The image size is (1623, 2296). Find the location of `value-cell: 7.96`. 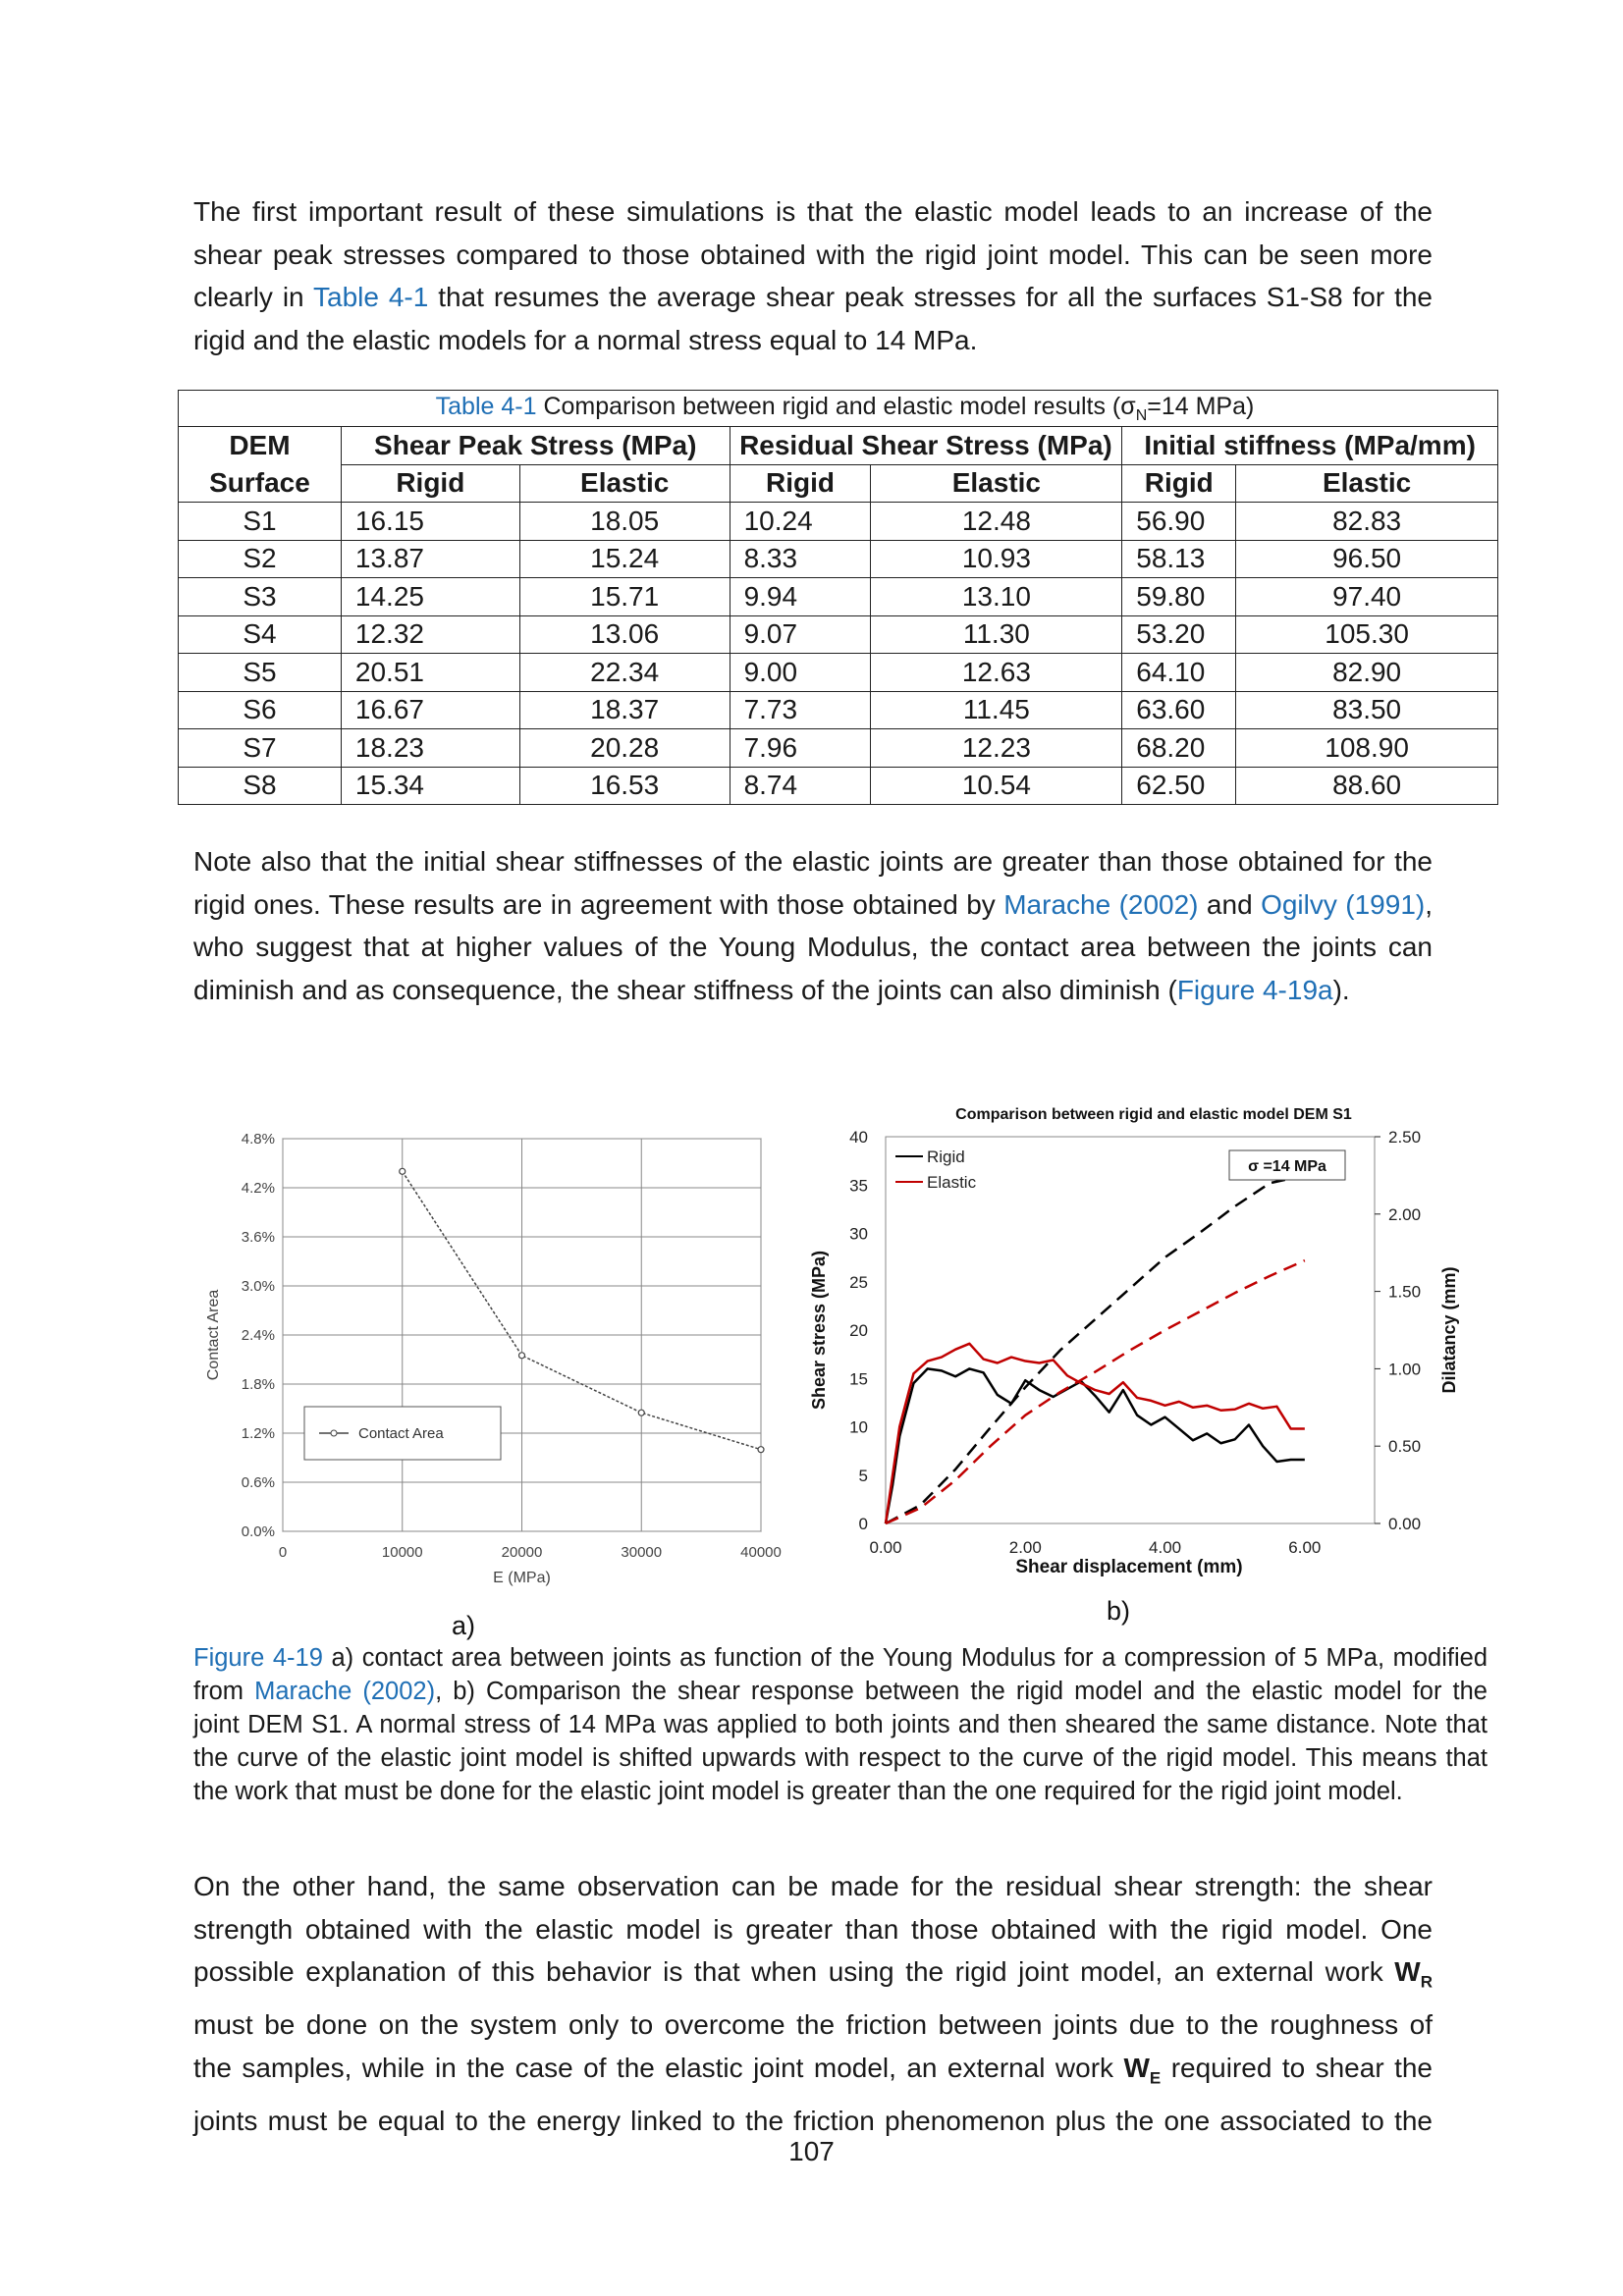

value-cell: 7.96 is located at coordinates (800, 748).